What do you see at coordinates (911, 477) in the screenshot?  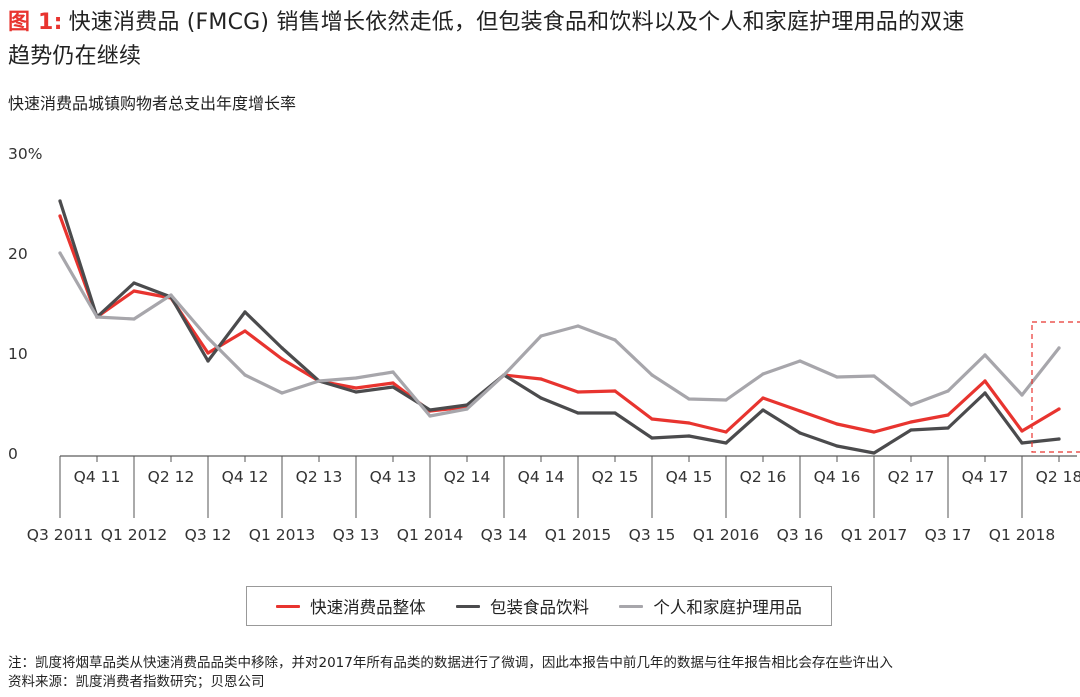 I see `x-tick-label: Q2 17` at bounding box center [911, 477].